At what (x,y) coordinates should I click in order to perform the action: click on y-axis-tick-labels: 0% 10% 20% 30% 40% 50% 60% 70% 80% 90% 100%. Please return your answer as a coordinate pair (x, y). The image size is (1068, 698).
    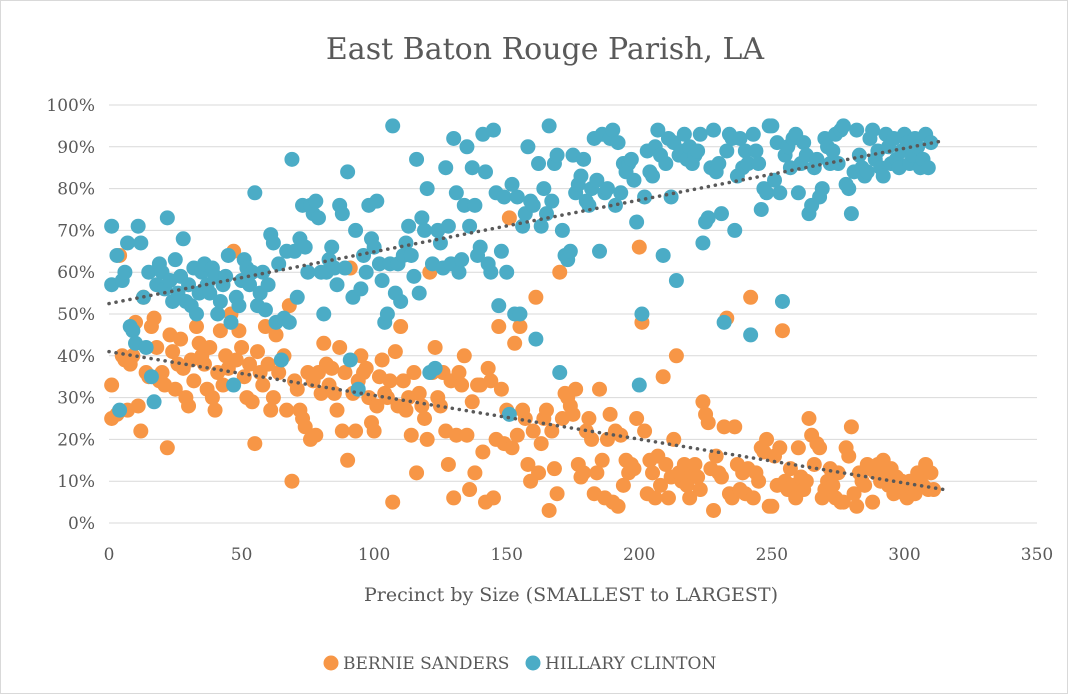
    Looking at the image, I should click on (70, 315).